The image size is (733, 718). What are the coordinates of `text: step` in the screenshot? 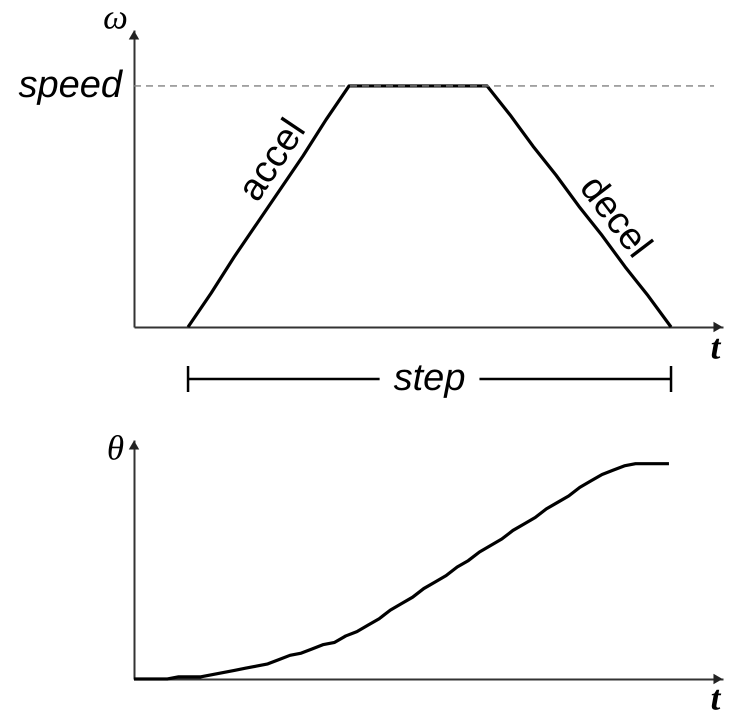 It's located at (430, 378).